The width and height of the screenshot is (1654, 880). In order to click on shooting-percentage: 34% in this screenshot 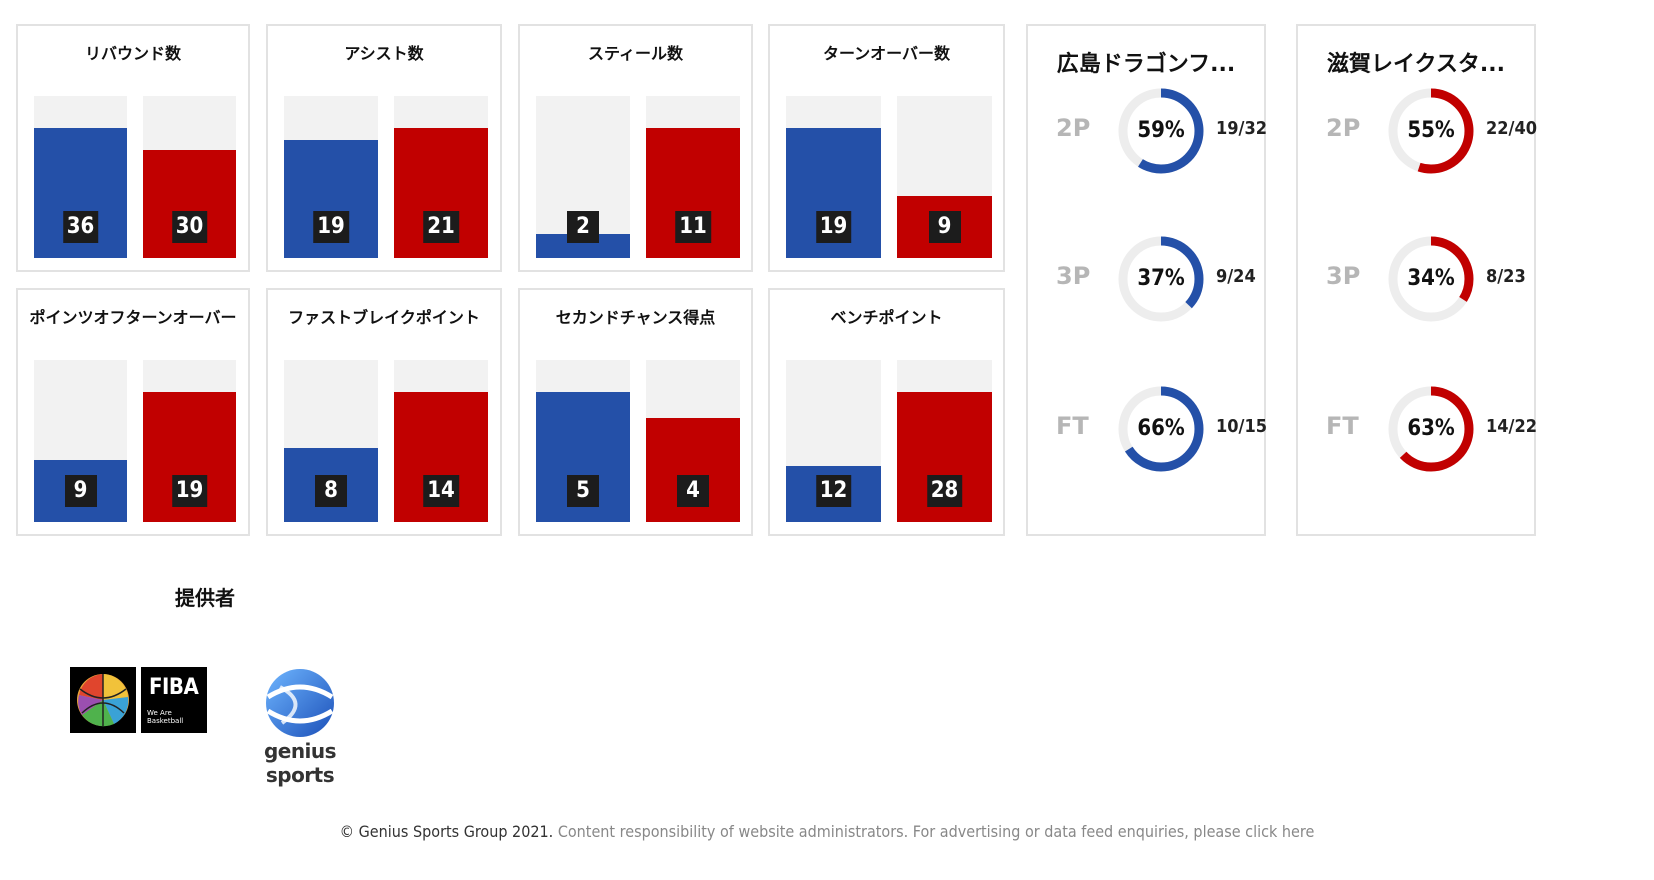, I will do `click(1431, 278)`.